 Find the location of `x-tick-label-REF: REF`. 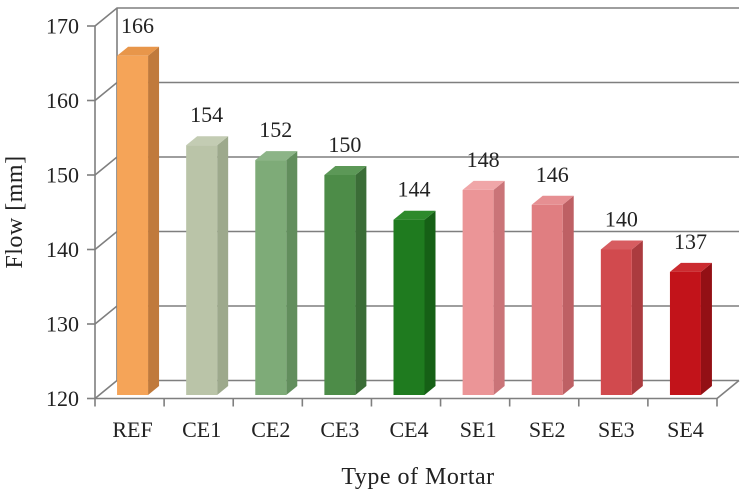

x-tick-label-REF: REF is located at coordinates (132, 429).